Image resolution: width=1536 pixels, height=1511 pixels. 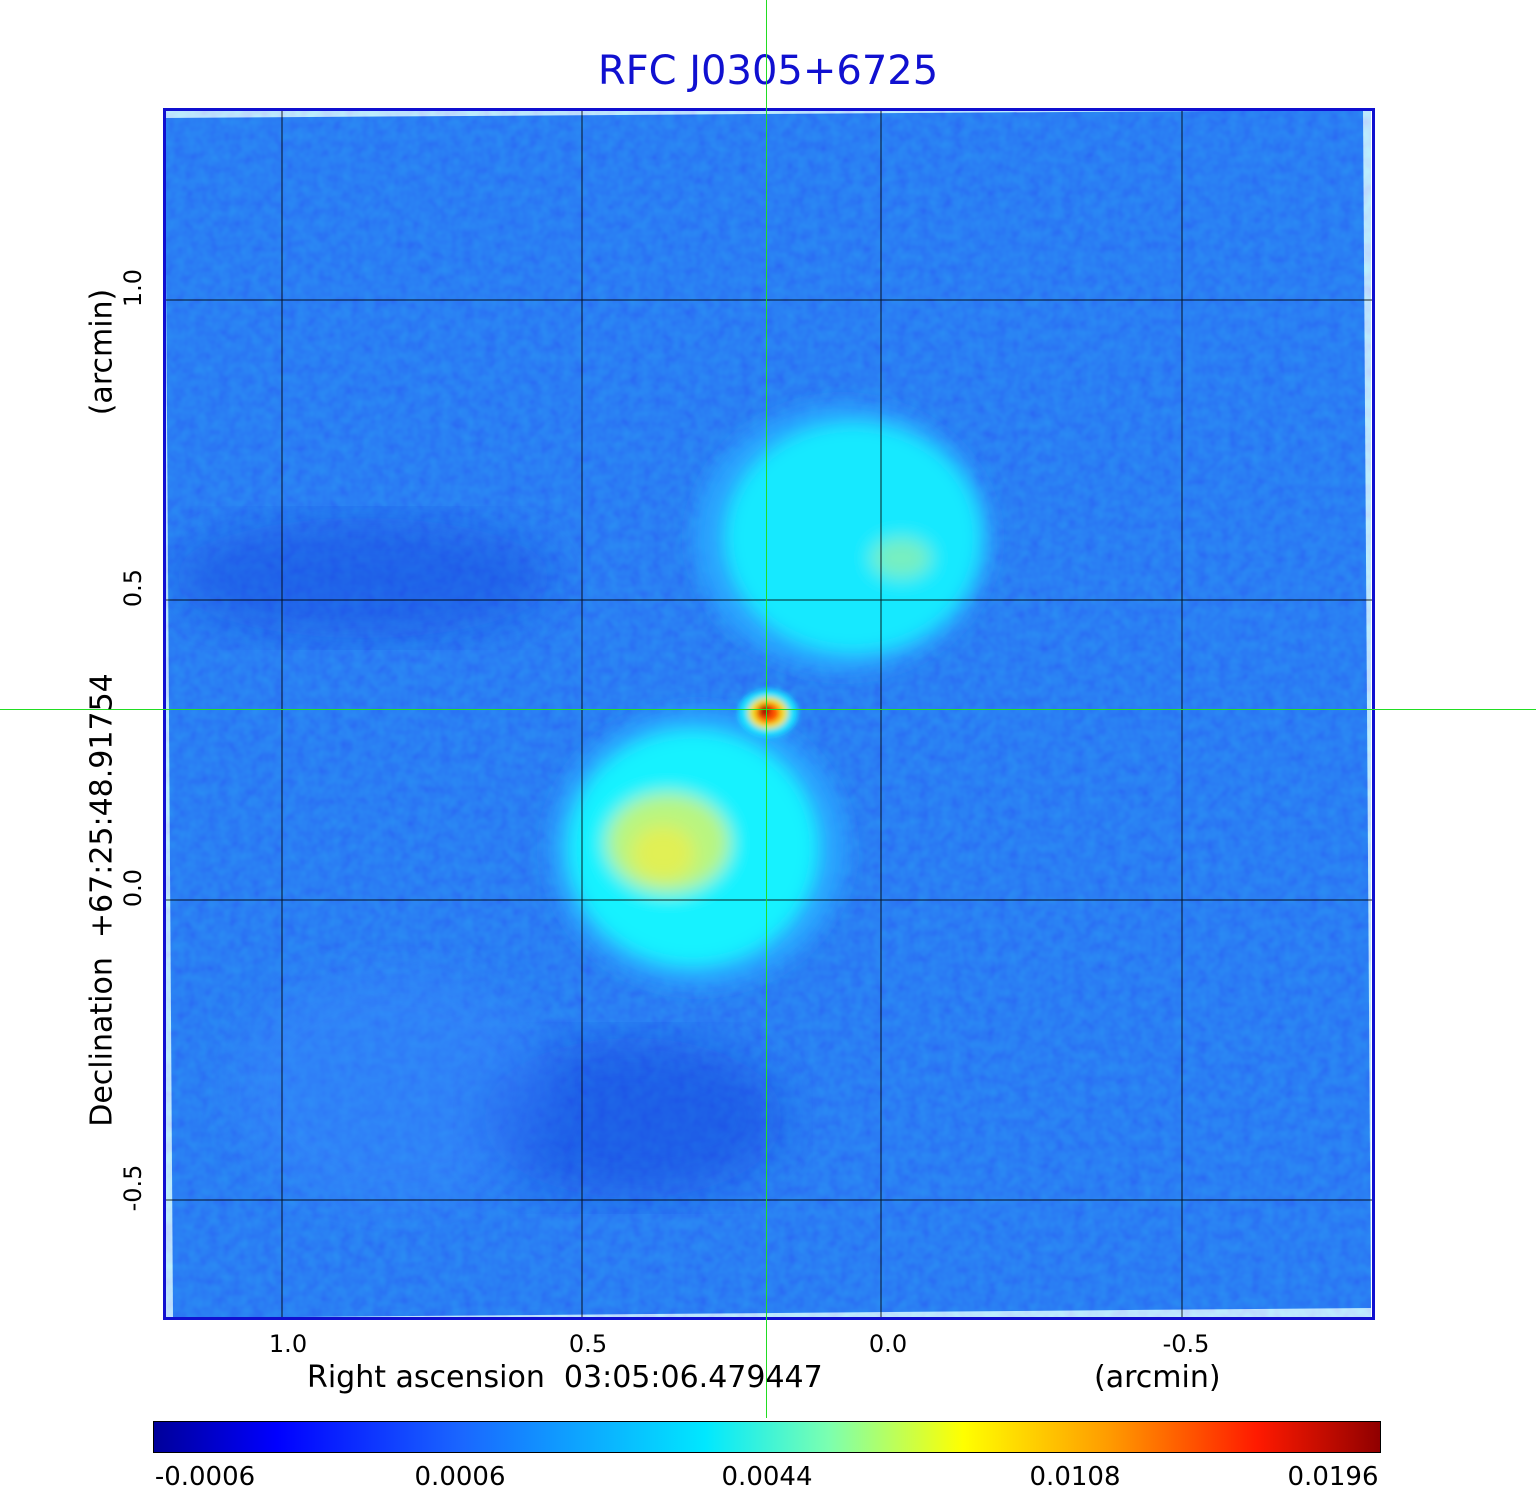 What do you see at coordinates (767, 1477) in the screenshot?
I see `colorbar-label: 0.0044` at bounding box center [767, 1477].